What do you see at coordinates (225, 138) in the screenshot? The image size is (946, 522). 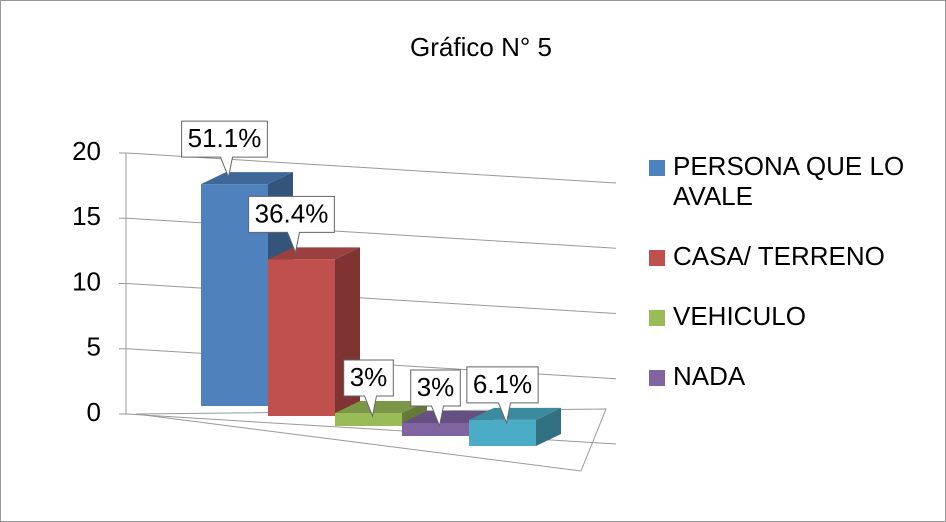 I see `data-label: 51.1%` at bounding box center [225, 138].